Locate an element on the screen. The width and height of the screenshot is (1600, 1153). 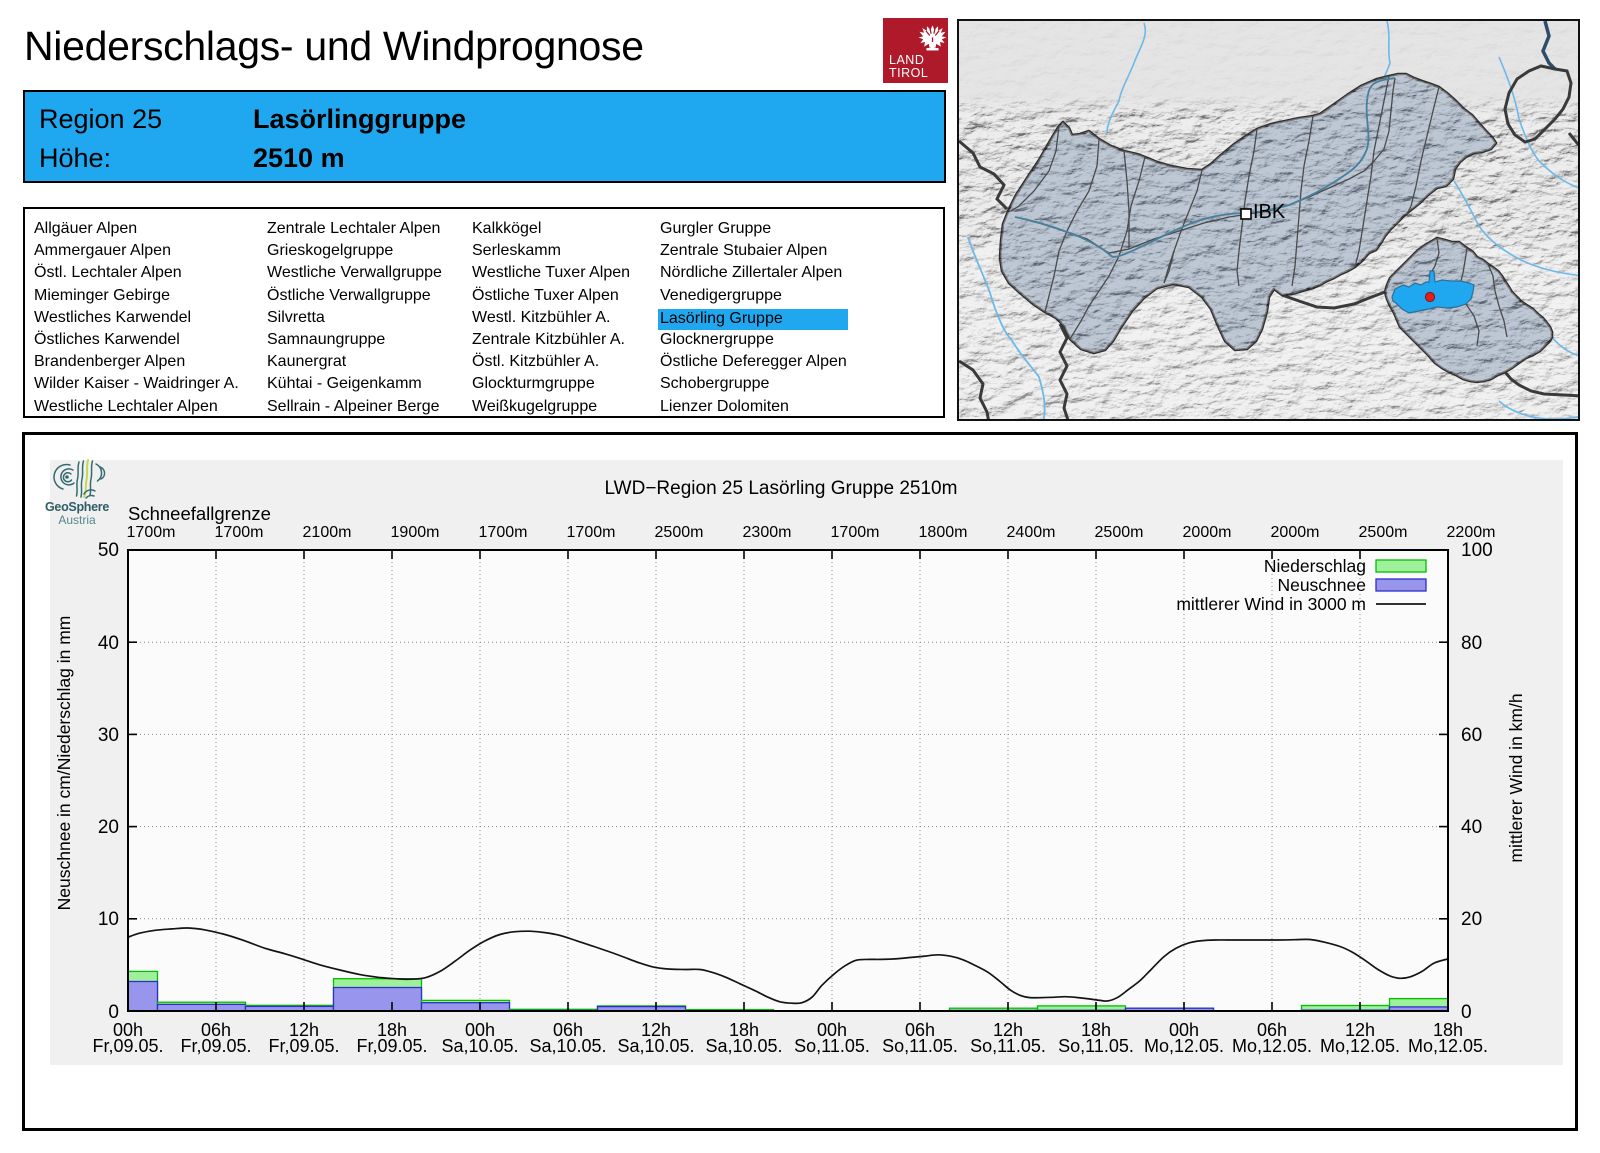
svg-text: TIROL is located at coordinates (908, 73).